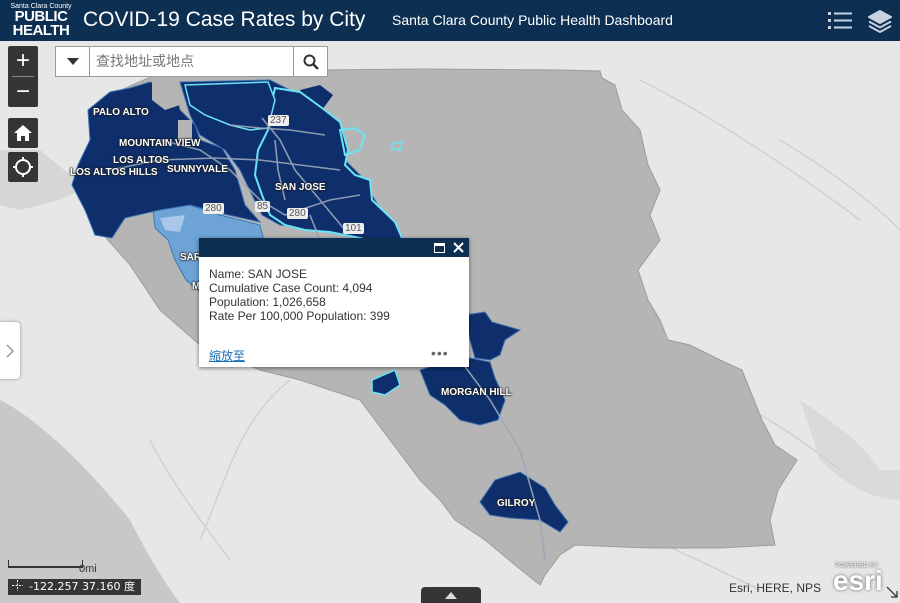  I want to click on bottom-panel-toggle, so click(451, 595).